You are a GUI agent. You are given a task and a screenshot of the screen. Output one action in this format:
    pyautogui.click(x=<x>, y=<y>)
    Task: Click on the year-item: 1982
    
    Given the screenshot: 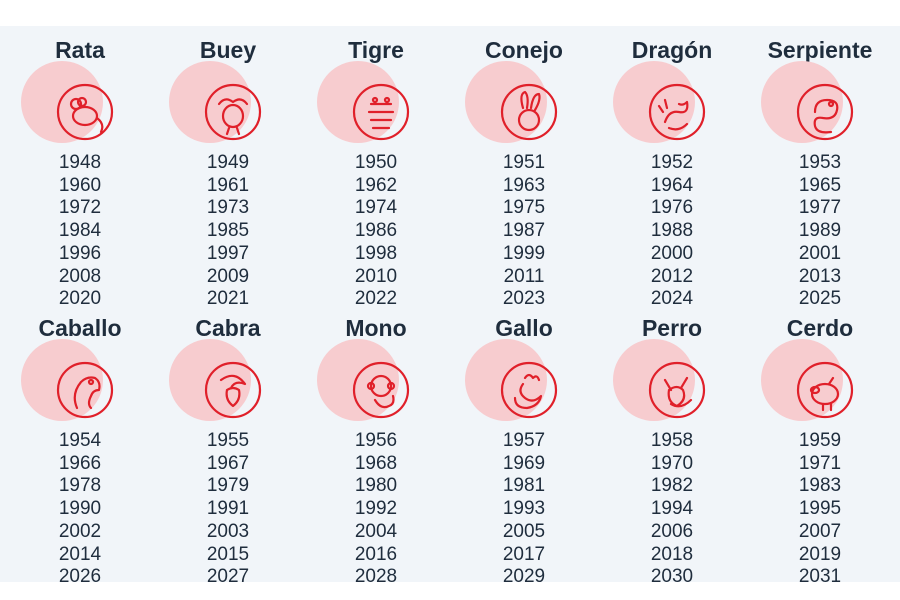 What is the action you would take?
    pyautogui.click(x=672, y=486)
    